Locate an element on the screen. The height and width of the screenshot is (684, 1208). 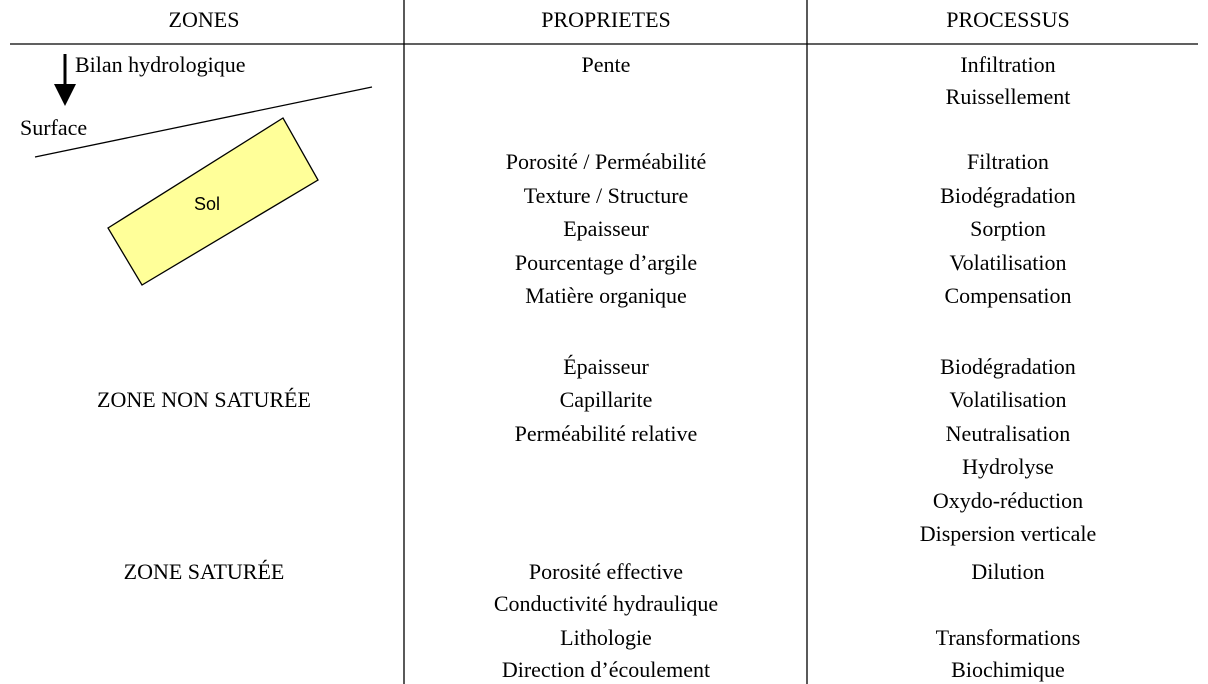
flow-label: Bilan hydrologique is located at coordinates (160, 64).